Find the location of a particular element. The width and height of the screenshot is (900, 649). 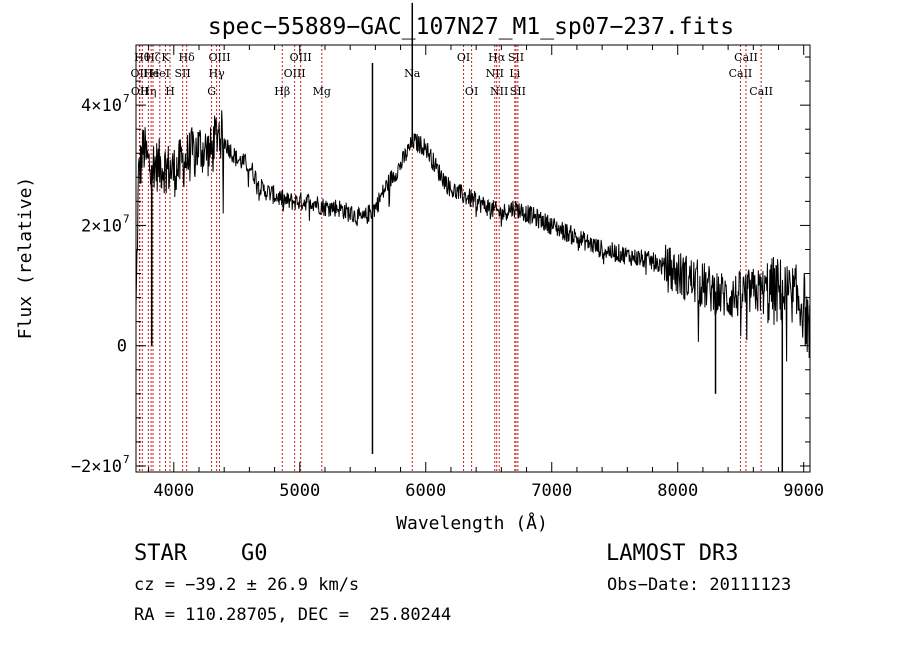

redshift-cz: cz = −39.2 ± 26.9 km/s is located at coordinates (246, 585).